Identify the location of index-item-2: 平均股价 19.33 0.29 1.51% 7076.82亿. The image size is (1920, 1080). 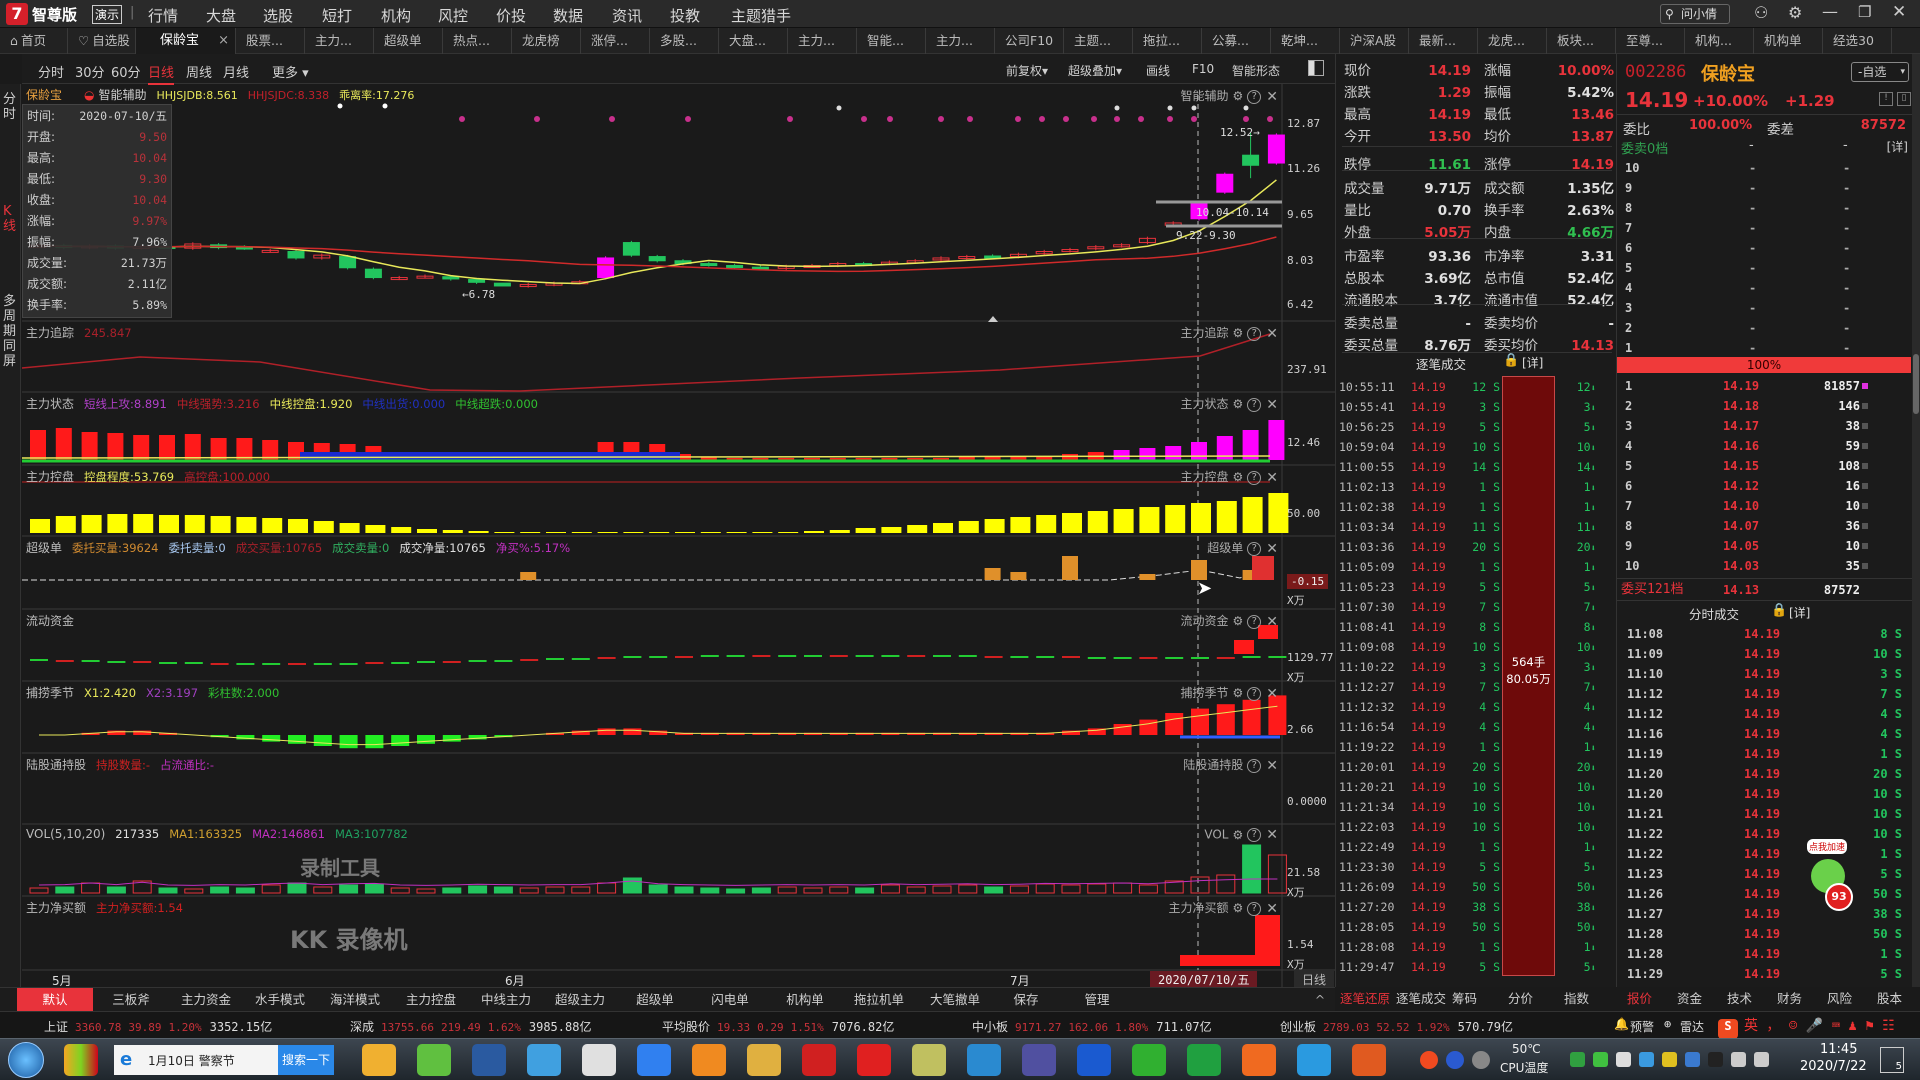
(778, 1026).